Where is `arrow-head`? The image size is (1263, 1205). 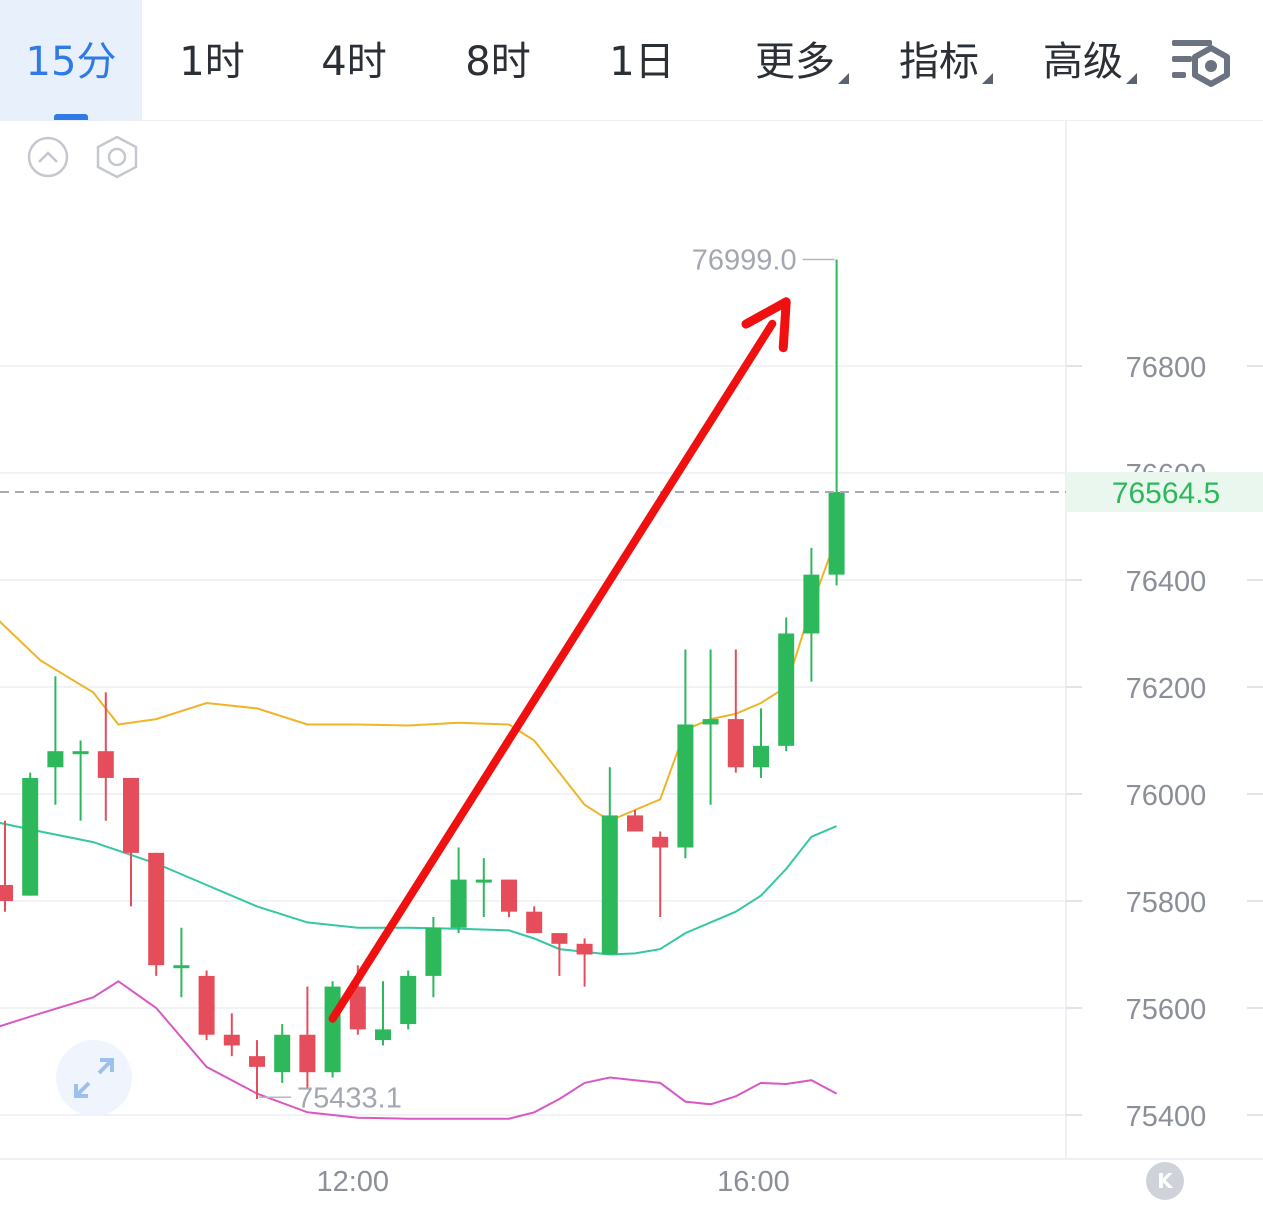
arrow-head is located at coordinates (766, 325).